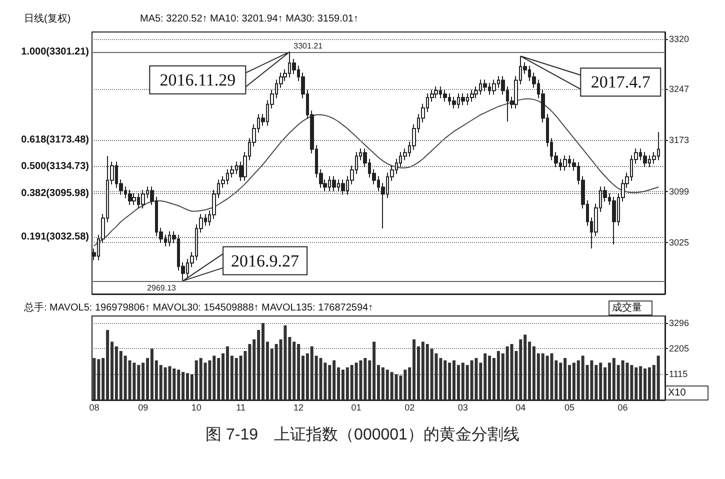 Image resolution: width=725 pixels, height=479 pixels. Describe the element at coordinates (94, 407) in the screenshot. I see `x-tick-label: 08` at that location.